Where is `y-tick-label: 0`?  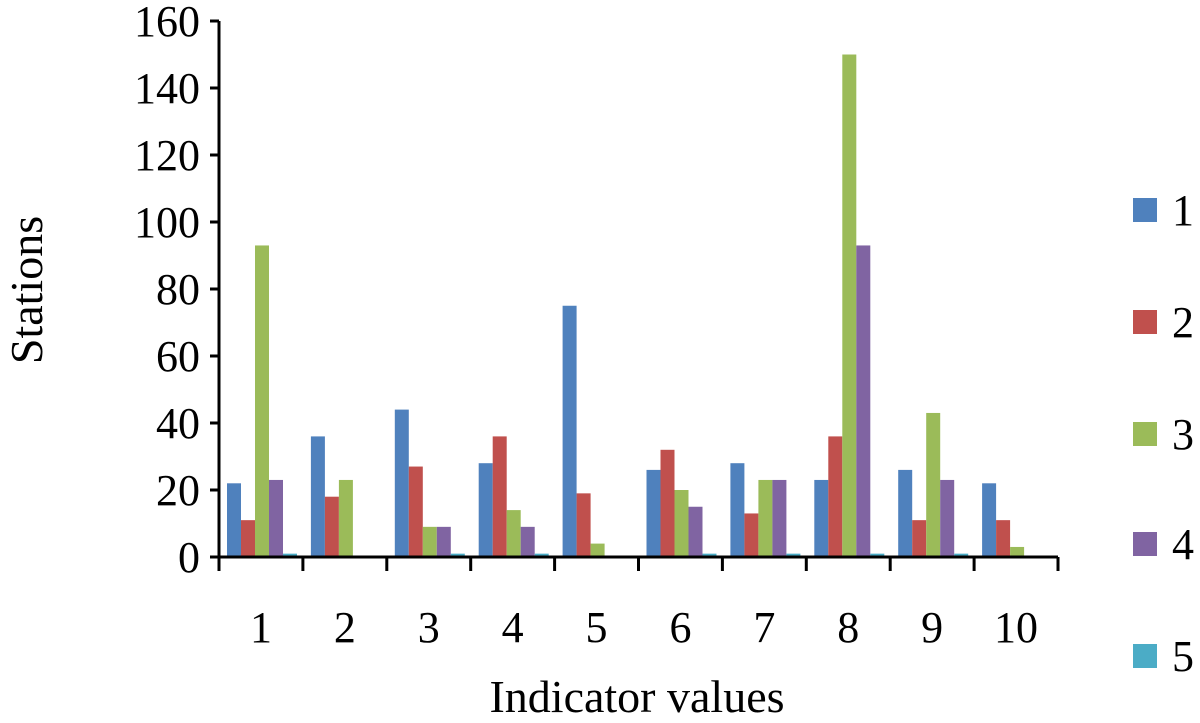
y-tick-label: 0 is located at coordinates (189, 557).